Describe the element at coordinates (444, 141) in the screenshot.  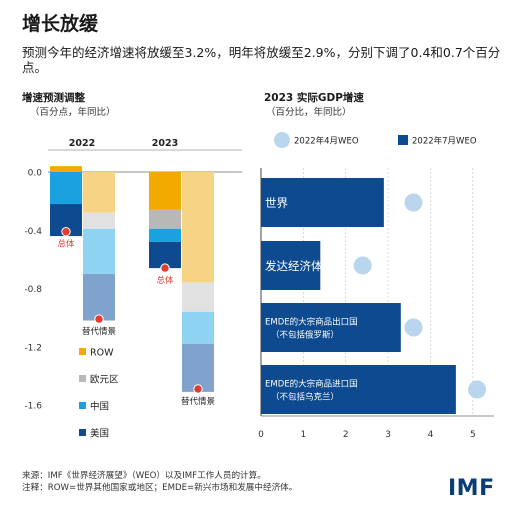
I see `legend-label: 2022年7月WEO` at that location.